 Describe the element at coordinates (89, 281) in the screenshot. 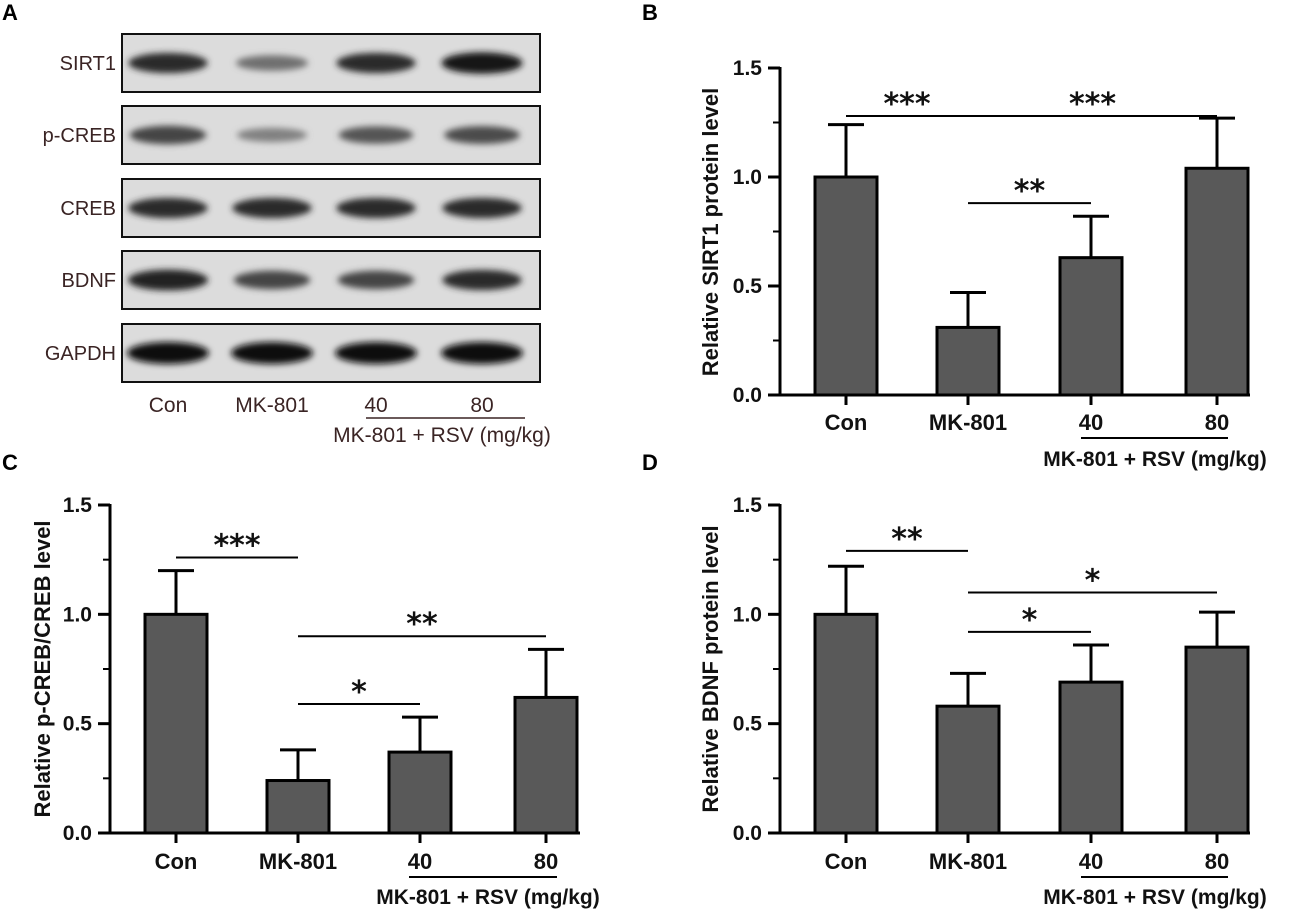

I see `blot-protein-label: BDNF` at that location.